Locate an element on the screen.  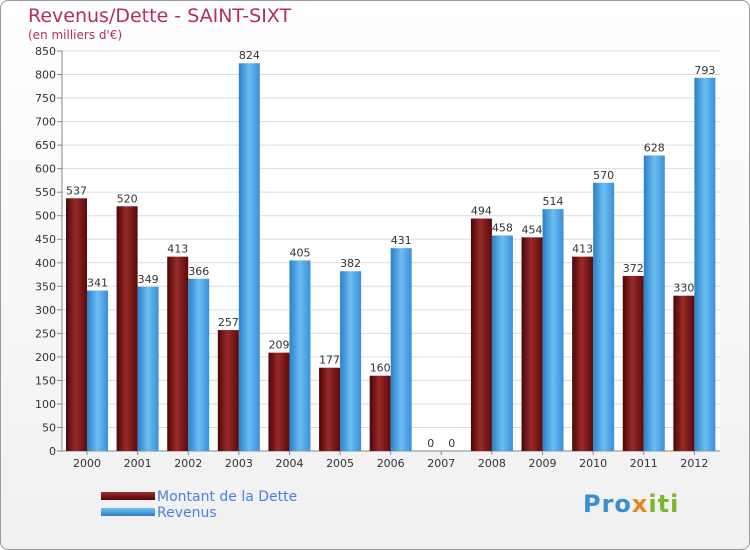
x-tick-label: 2005 is located at coordinates (340, 463).